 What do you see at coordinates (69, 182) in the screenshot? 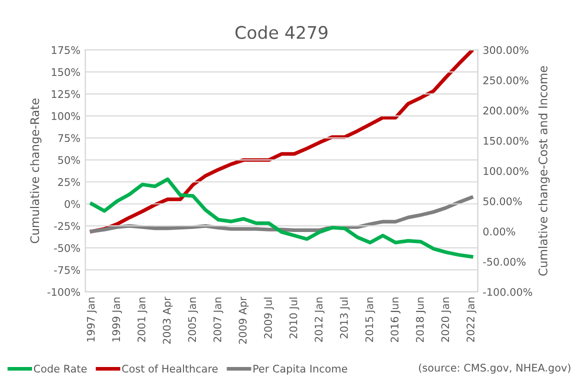
I see `y-tick-label: 25%` at bounding box center [69, 182].